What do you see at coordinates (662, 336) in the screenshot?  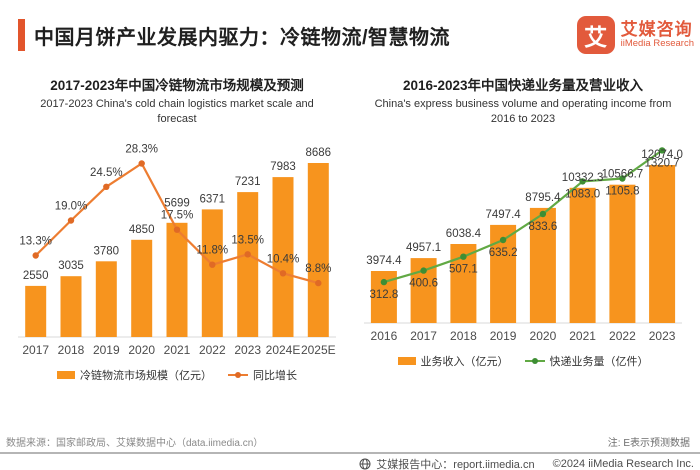 I see `x-axis-label: 2023` at bounding box center [662, 336].